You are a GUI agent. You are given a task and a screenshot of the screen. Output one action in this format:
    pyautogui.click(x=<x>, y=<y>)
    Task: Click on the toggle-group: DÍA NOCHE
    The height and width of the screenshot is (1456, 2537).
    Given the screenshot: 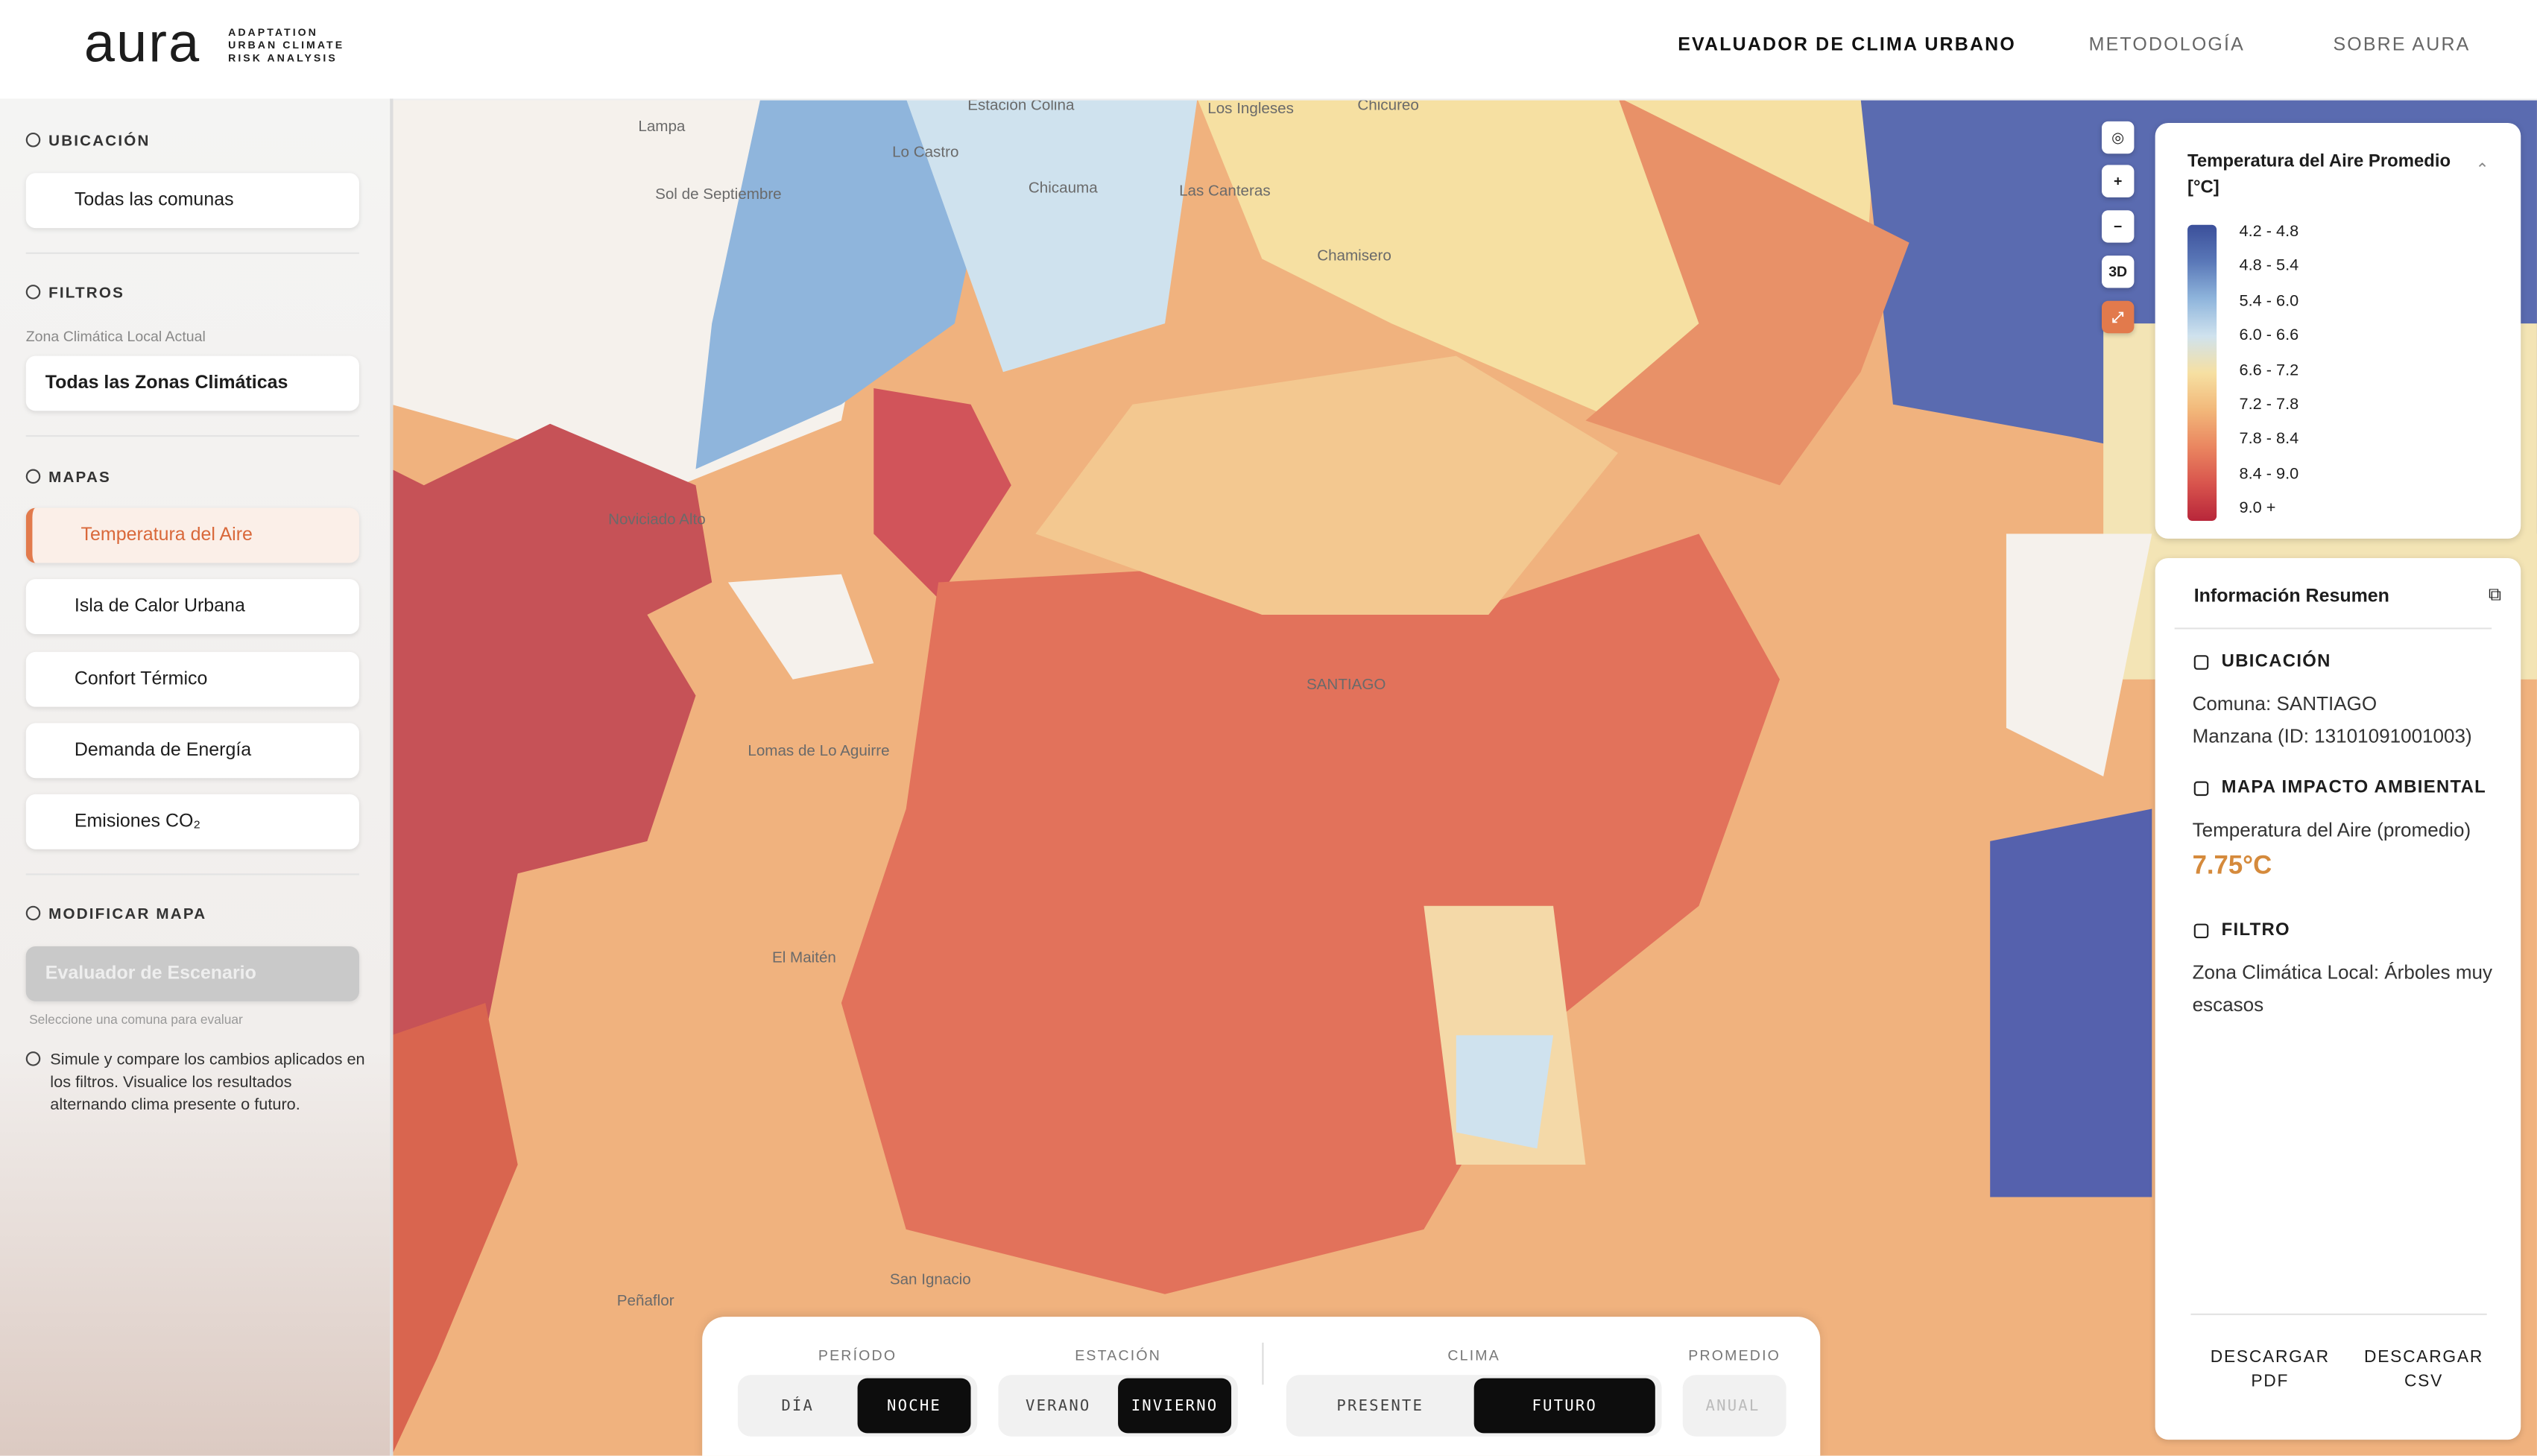 What is the action you would take?
    pyautogui.click(x=857, y=1406)
    